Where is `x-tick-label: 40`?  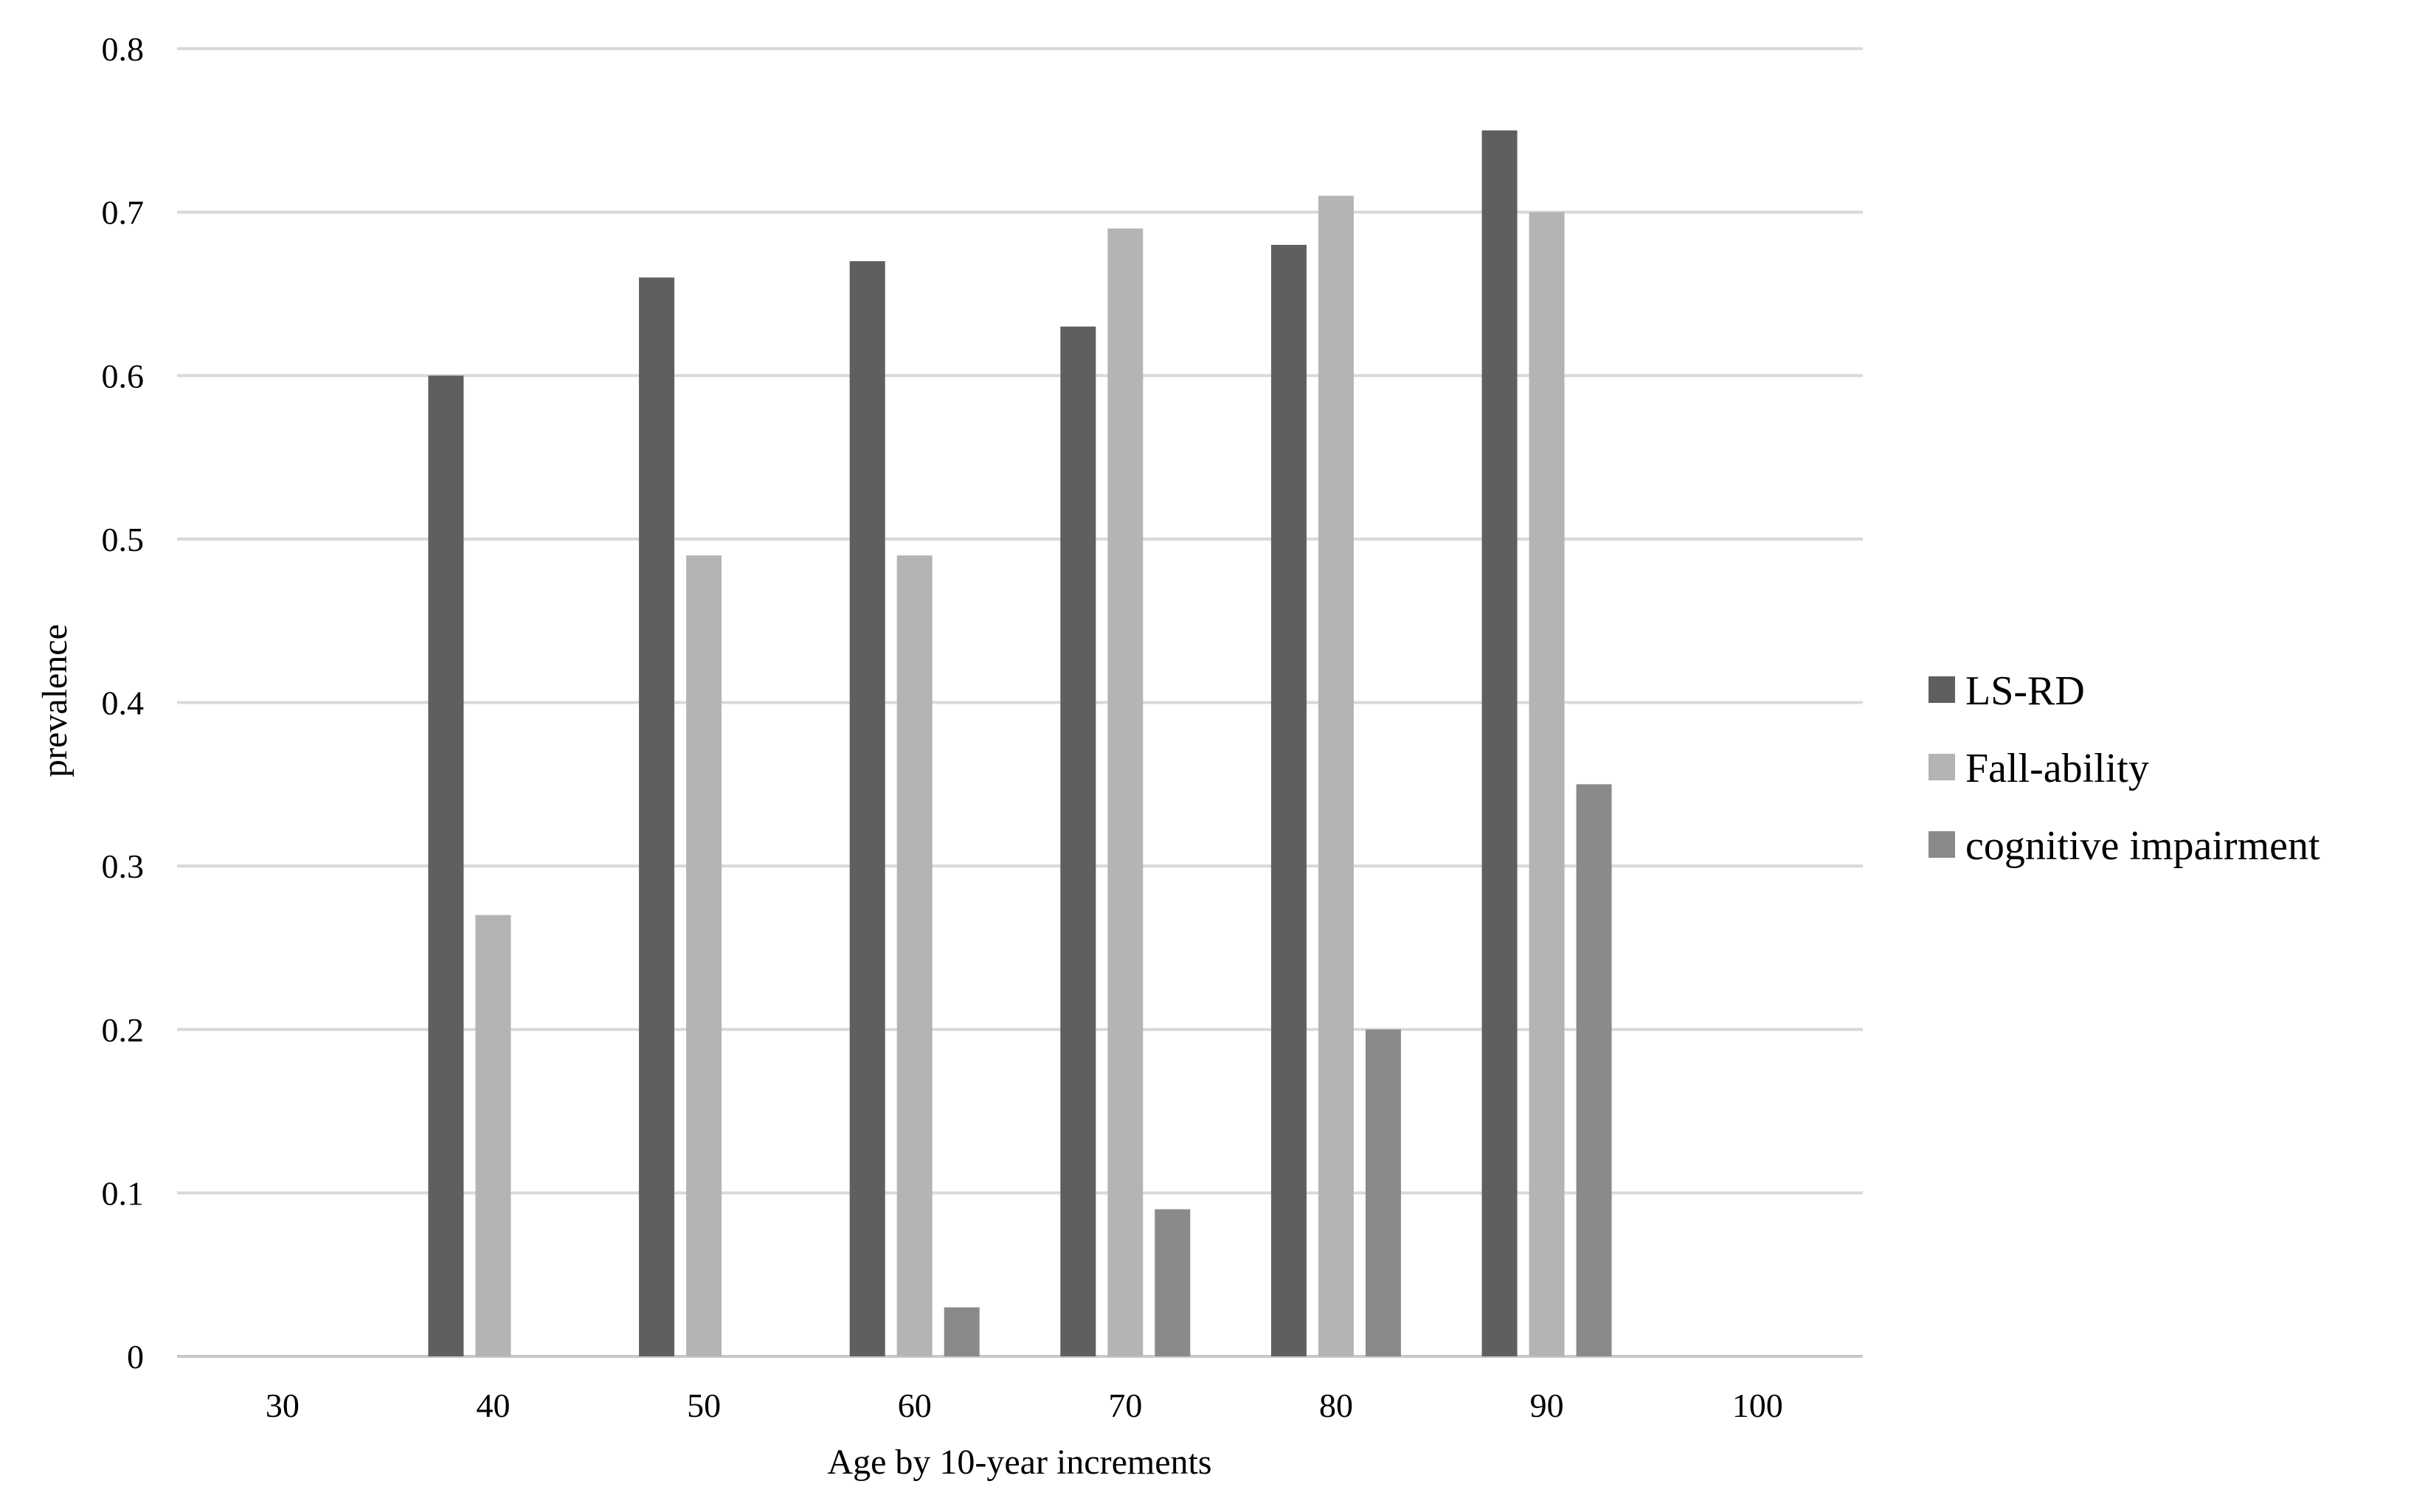 x-tick-label: 40 is located at coordinates (493, 1405).